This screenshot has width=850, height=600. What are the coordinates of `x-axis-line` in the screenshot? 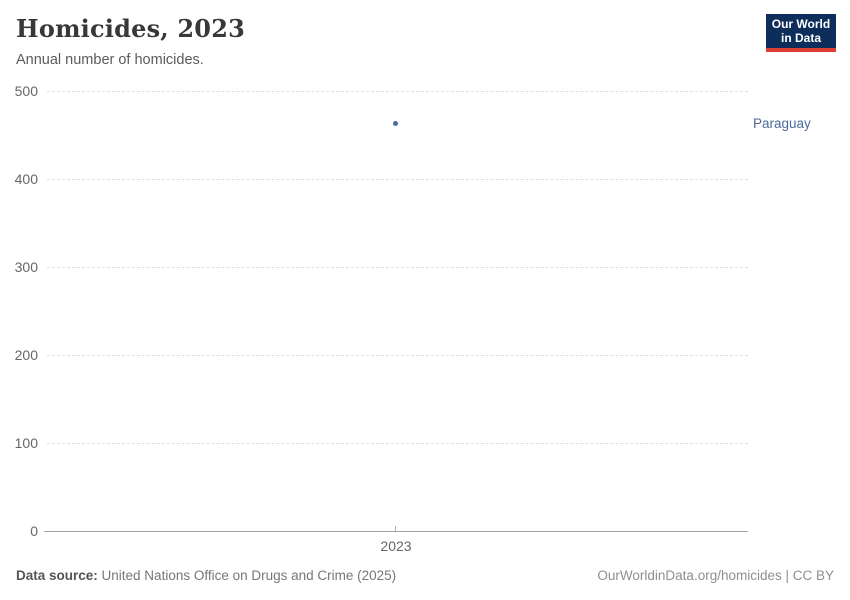 It's located at (396, 531).